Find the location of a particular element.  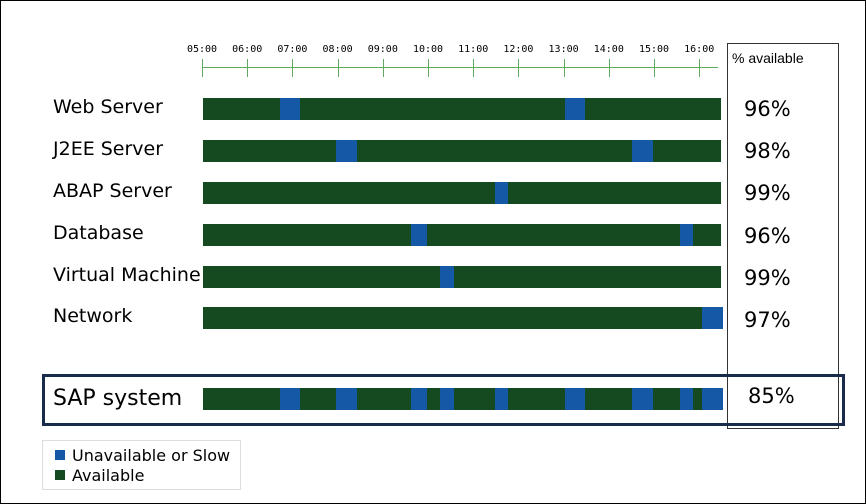

hour-tick-label: 09:00 is located at coordinates (382, 49).